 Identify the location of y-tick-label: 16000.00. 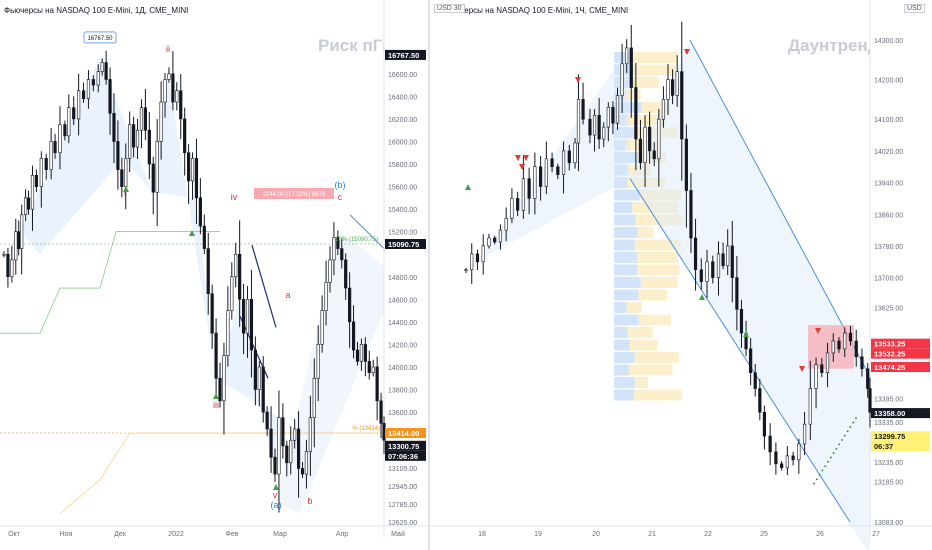
(402, 142).